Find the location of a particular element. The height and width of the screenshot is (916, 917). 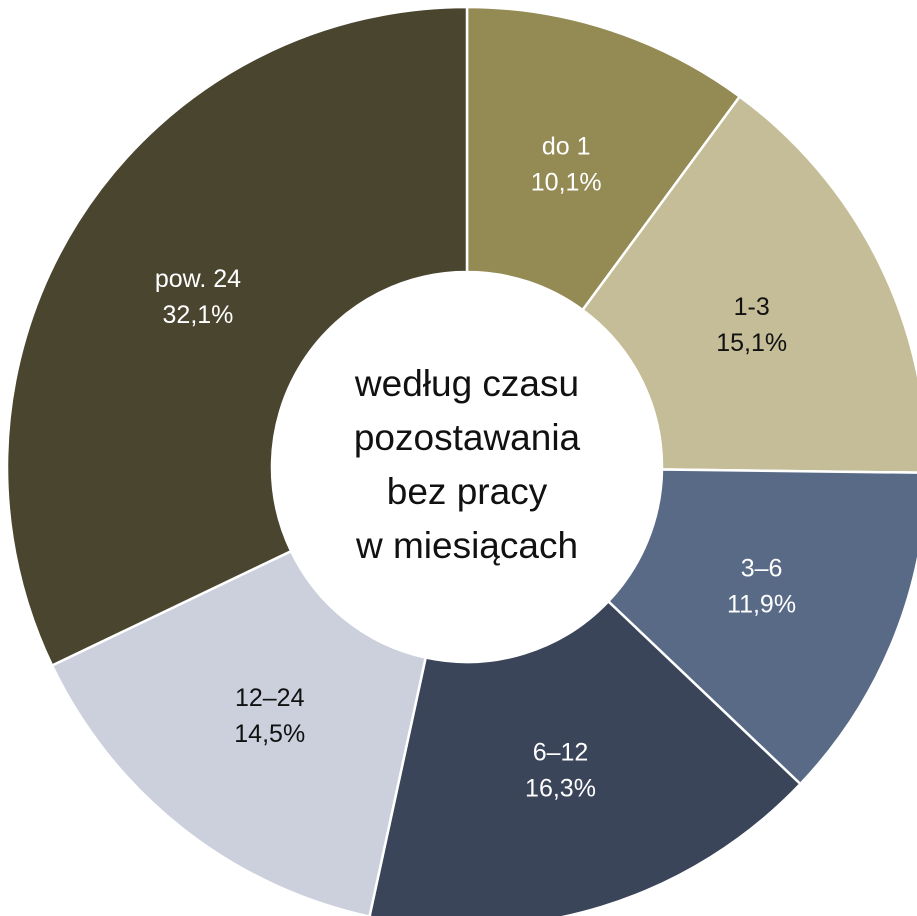

slice-value-label: 32,1% is located at coordinates (198, 315).